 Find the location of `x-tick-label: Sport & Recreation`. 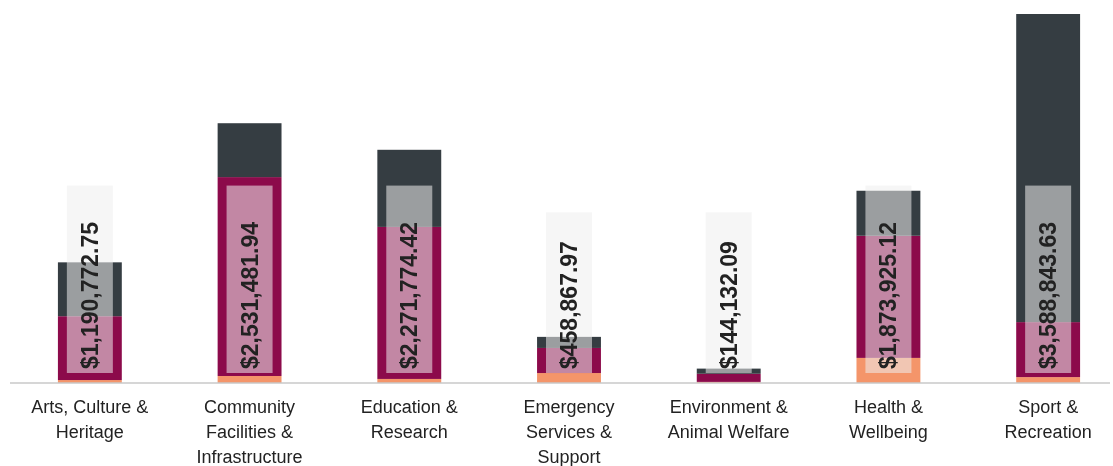

x-tick-label: Sport & Recreation is located at coordinates (1048, 419).